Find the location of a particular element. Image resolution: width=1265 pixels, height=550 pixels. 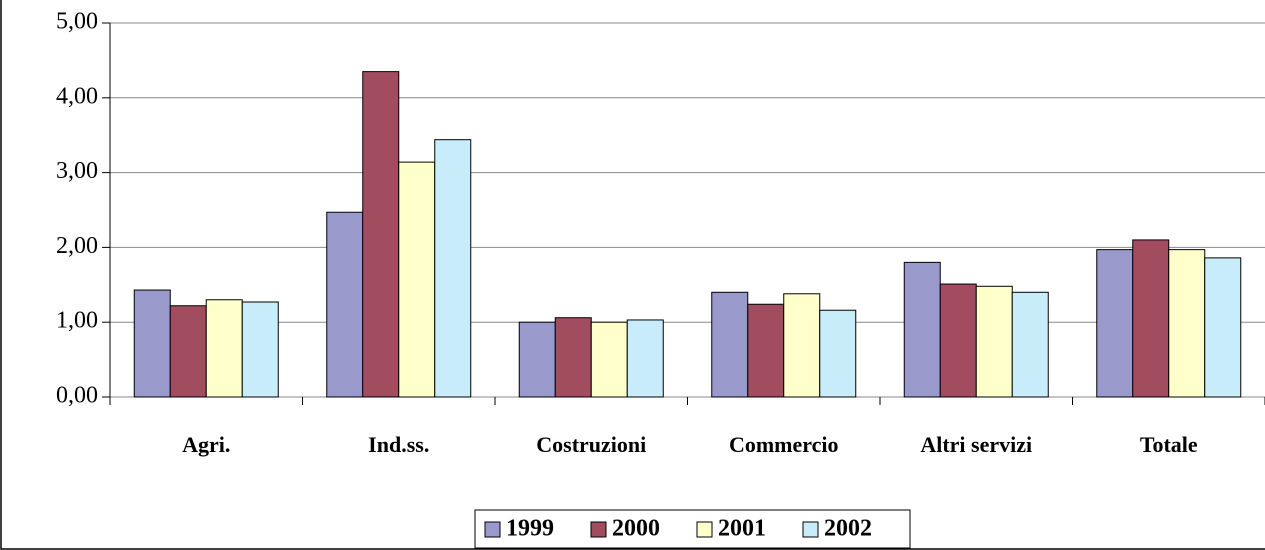

y-tick-label: 3,00 is located at coordinates (77, 171).